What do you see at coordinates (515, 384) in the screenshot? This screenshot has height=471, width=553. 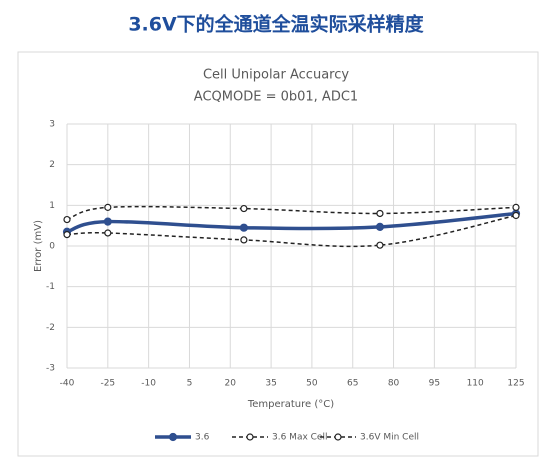 I see `x-tick-label: 125` at bounding box center [515, 384].